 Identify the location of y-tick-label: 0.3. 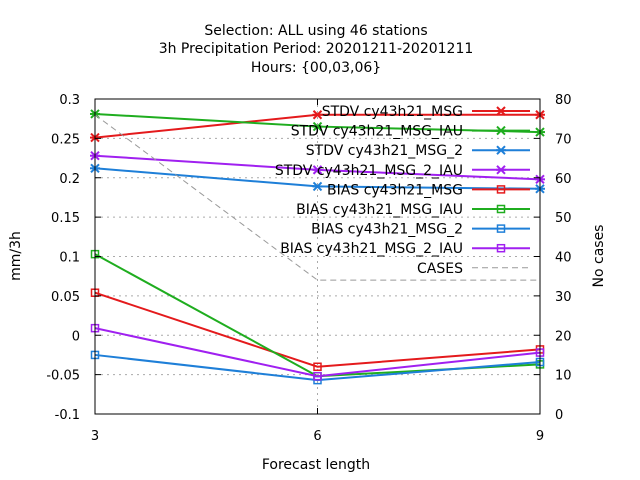
(69, 100).